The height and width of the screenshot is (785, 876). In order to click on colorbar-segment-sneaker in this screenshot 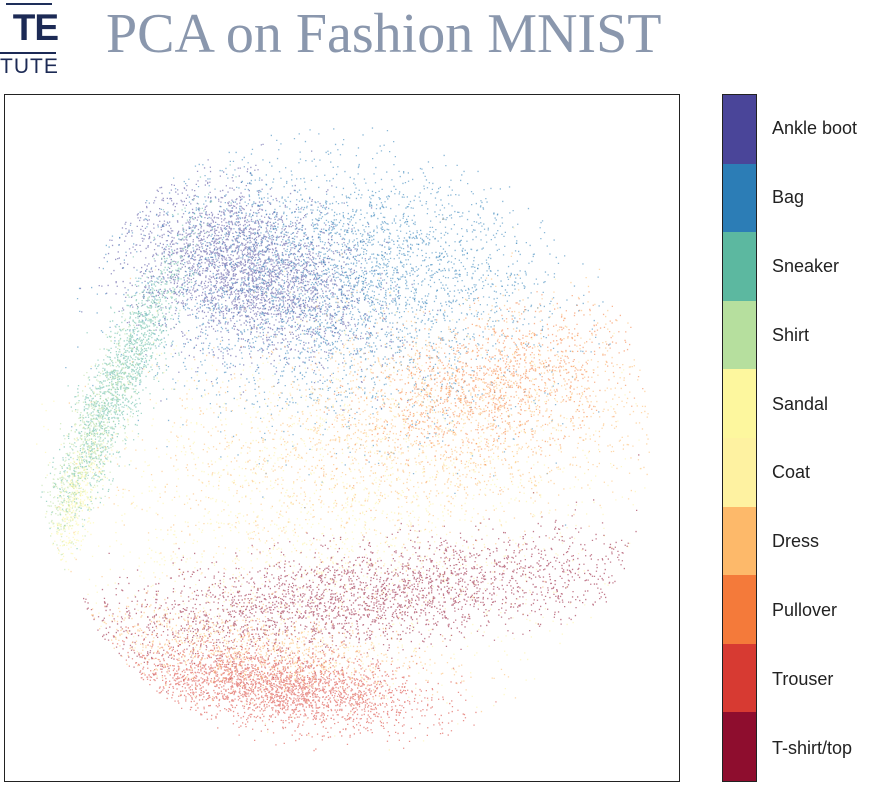, I will do `click(739, 266)`.